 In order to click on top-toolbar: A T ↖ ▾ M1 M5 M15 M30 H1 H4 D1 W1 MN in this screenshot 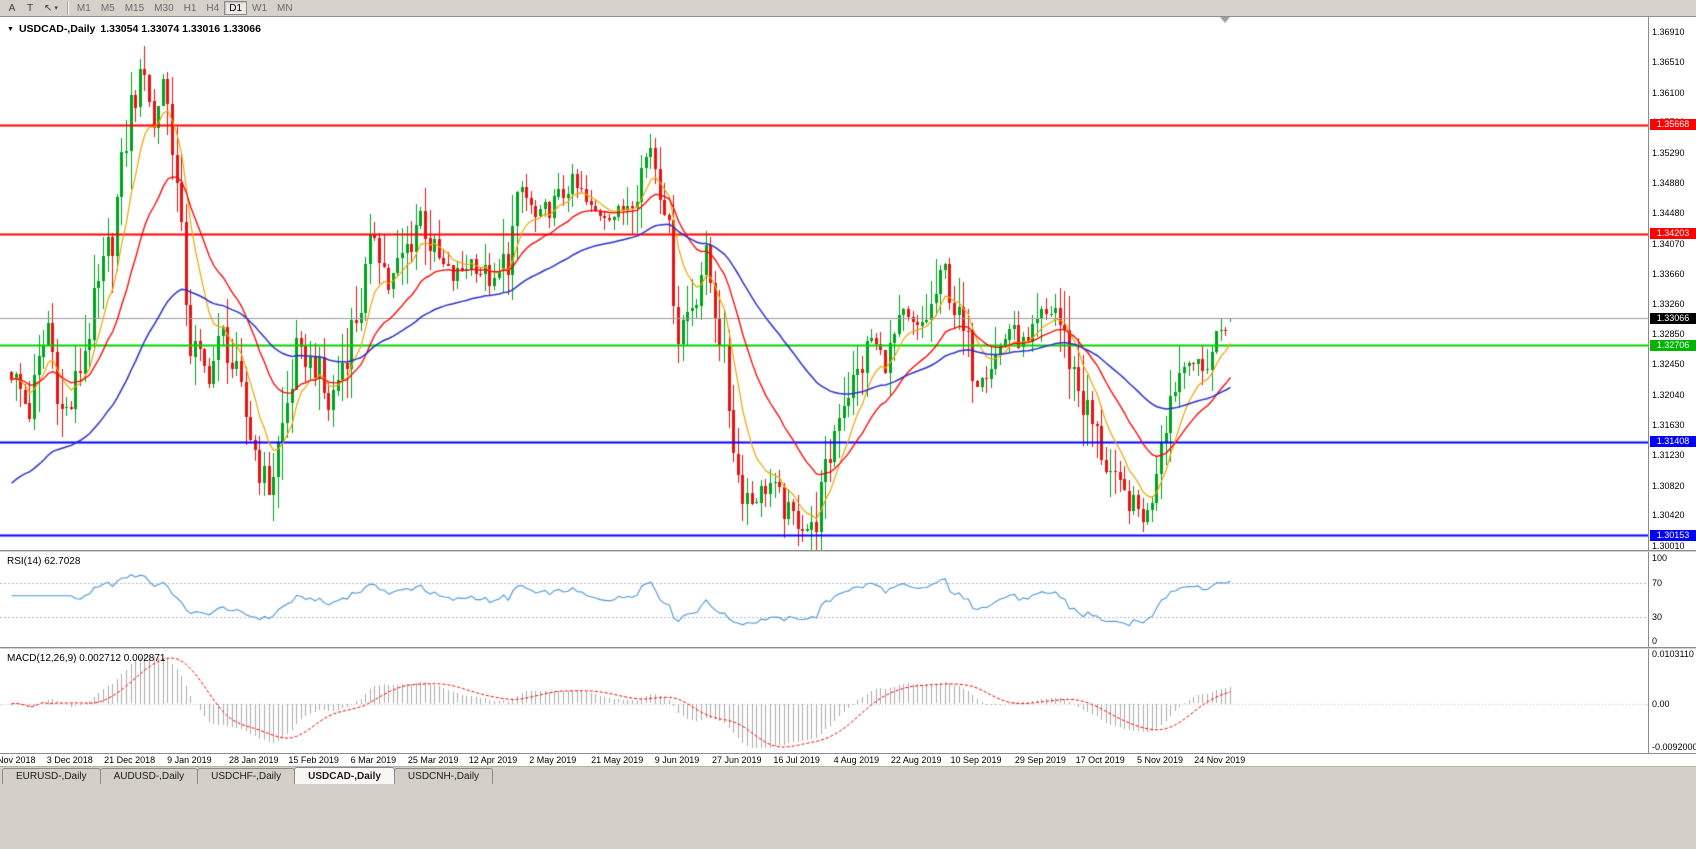, I will do `click(848, 8)`.